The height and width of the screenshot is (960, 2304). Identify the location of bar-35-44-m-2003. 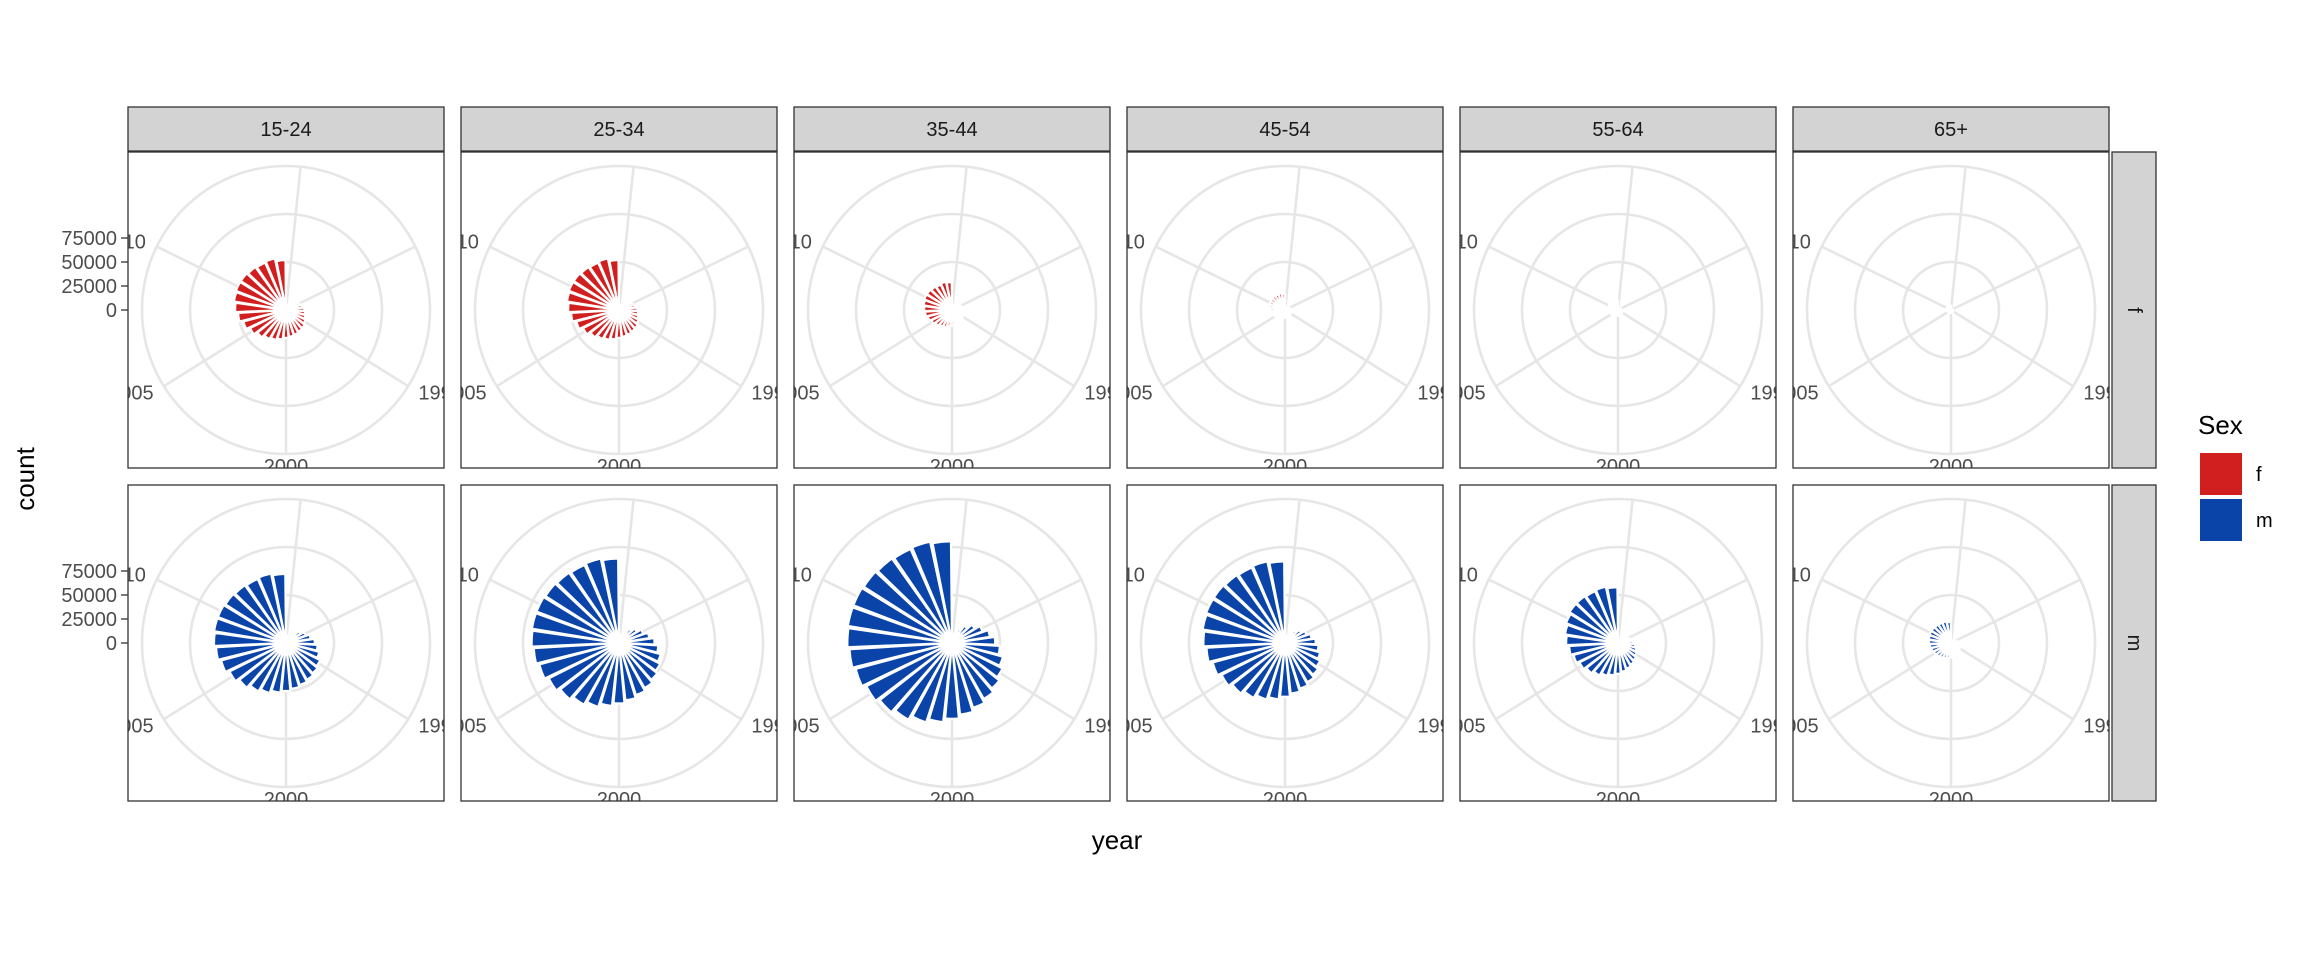
(924, 681).